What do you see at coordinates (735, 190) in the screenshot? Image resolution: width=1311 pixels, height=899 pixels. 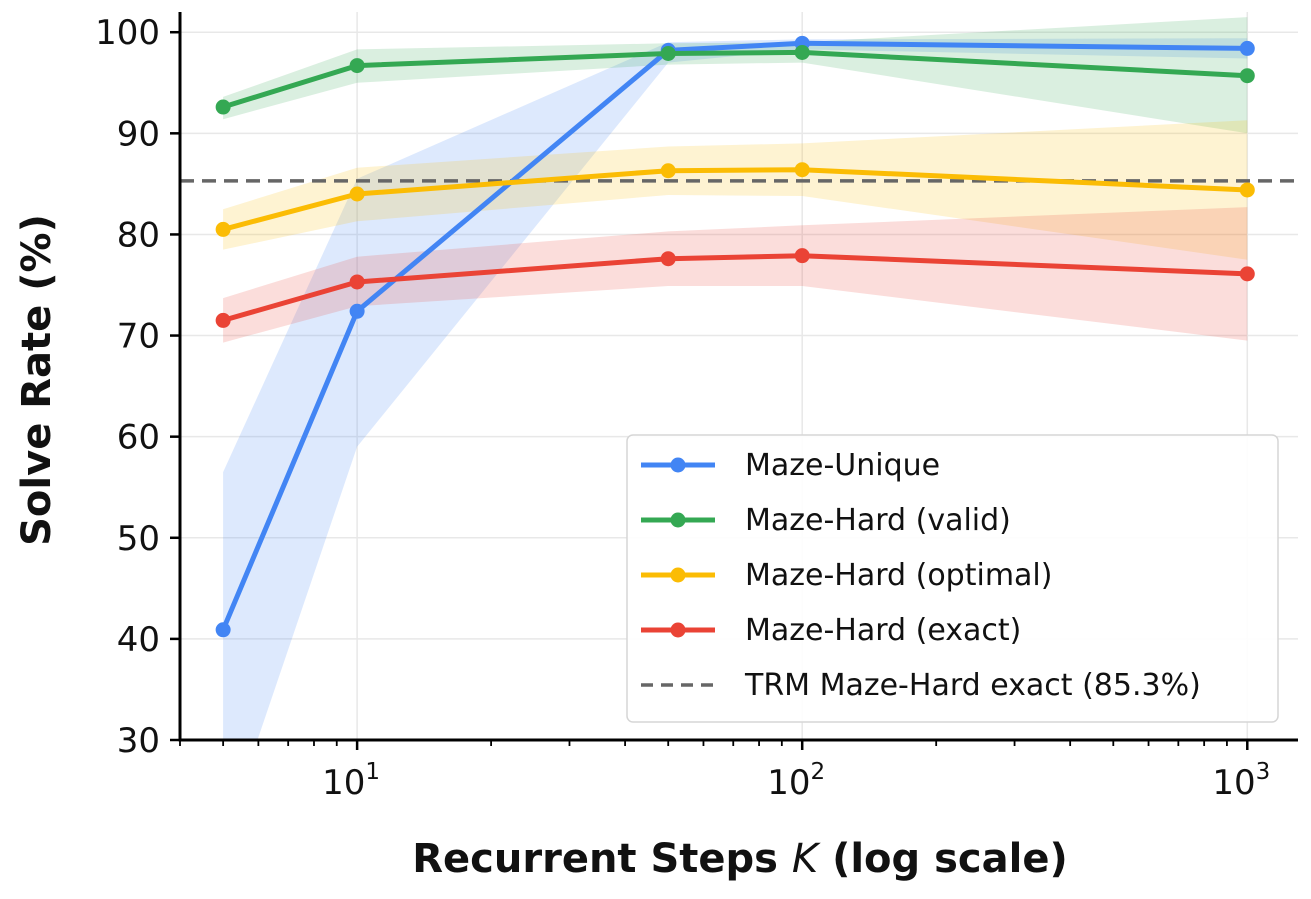 I see `band-maze-hard-optimal-` at bounding box center [735, 190].